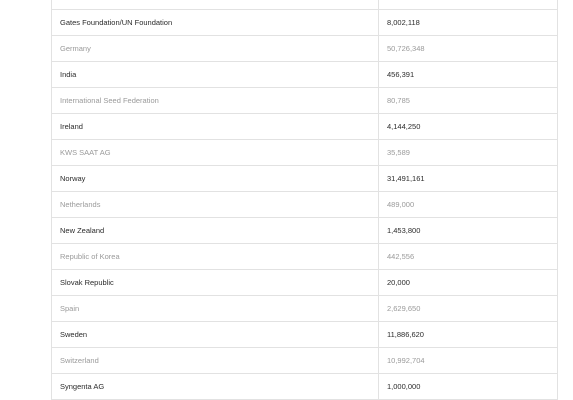 The width and height of the screenshot is (573, 400). What do you see at coordinates (398, 152) in the screenshot?
I see `amount-cell: 35,589` at bounding box center [398, 152].